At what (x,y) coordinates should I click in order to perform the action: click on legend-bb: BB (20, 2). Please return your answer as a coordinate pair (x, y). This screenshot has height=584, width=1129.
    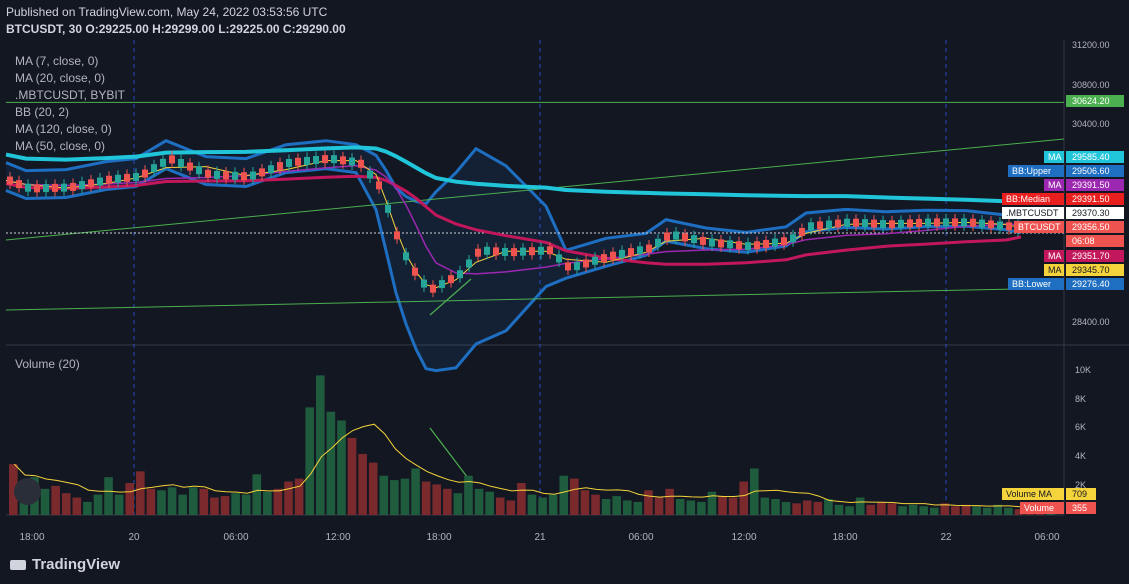
    Looking at the image, I should click on (42, 112).